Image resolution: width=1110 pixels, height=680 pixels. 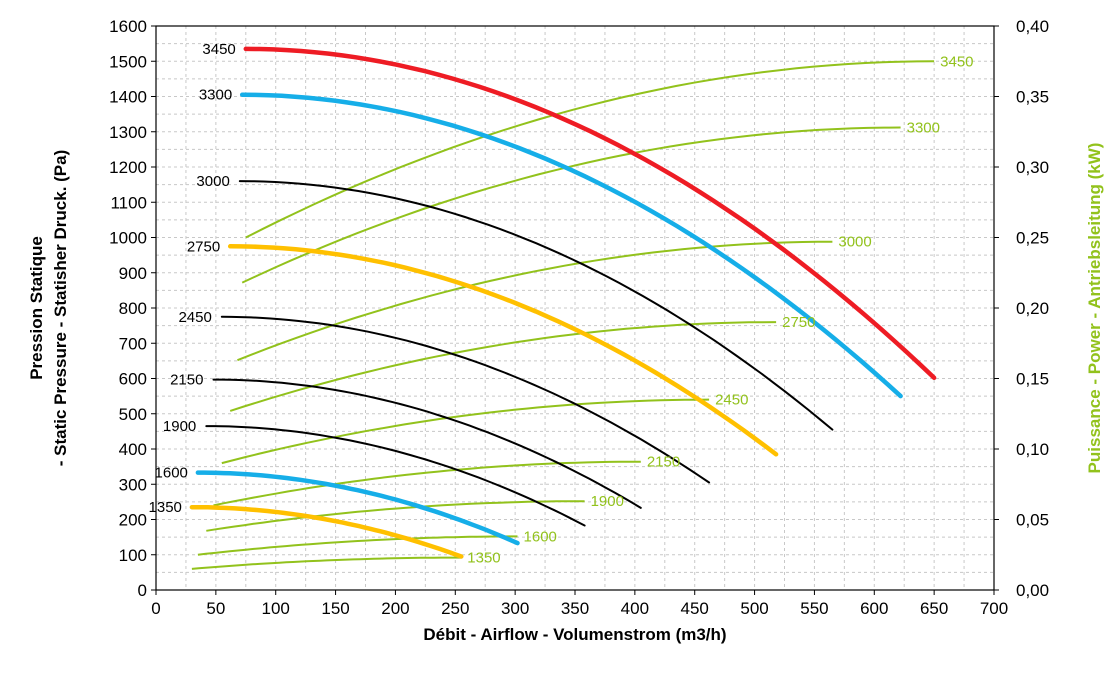 What do you see at coordinates (854, 242) in the screenshot?
I see `power-curve-label-3000: 3000` at bounding box center [854, 242].